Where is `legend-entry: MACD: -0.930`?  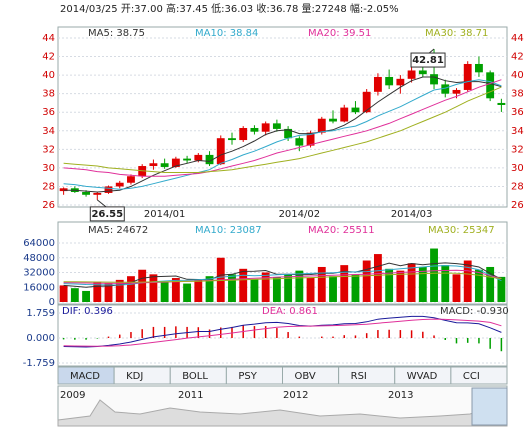 legend-entry: MACD: -0.930 is located at coordinates (474, 311).